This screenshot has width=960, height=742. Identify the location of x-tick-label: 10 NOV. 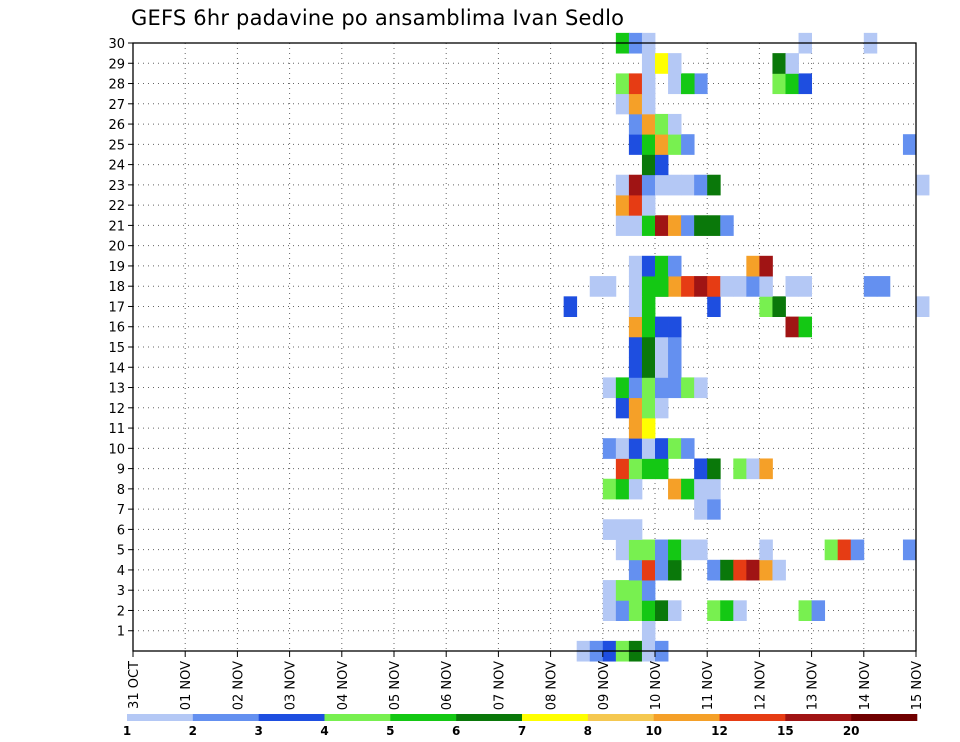
(656, 685).